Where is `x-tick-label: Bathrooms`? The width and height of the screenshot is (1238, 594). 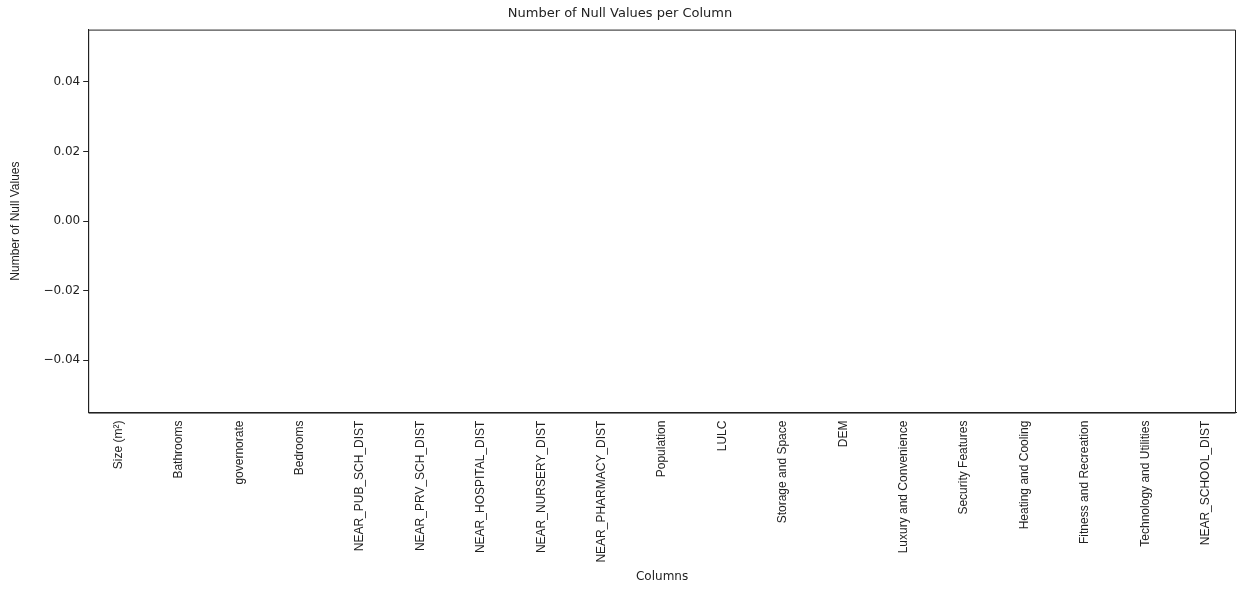
x-tick-label: Bathrooms is located at coordinates (178, 449).